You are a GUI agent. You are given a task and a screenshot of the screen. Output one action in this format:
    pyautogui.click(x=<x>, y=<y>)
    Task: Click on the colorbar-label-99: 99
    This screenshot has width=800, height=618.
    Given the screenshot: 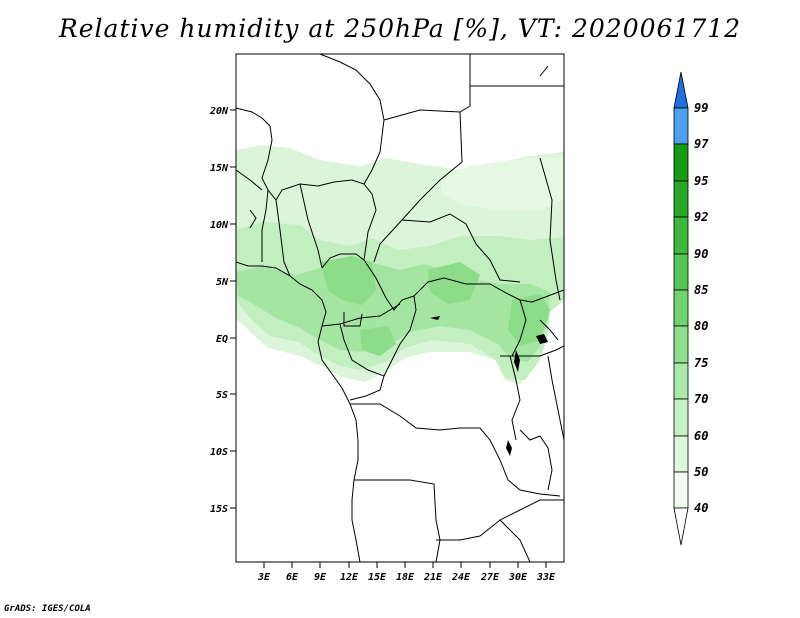 What is the action you would take?
    pyautogui.click(x=701, y=108)
    